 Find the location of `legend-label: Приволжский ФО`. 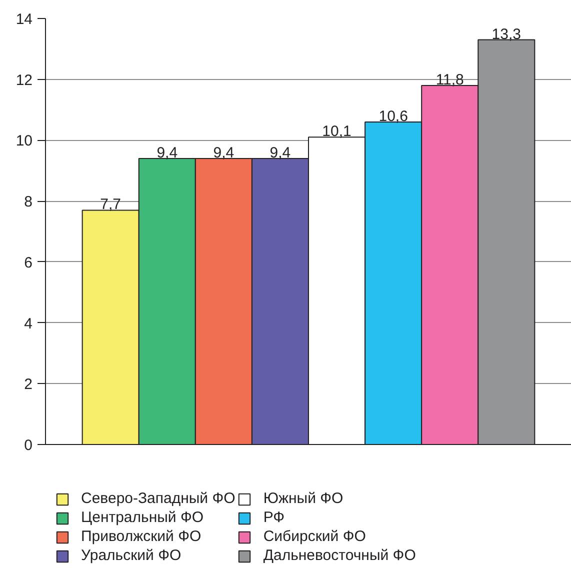

legend-label: Приволжский ФО is located at coordinates (141, 536).